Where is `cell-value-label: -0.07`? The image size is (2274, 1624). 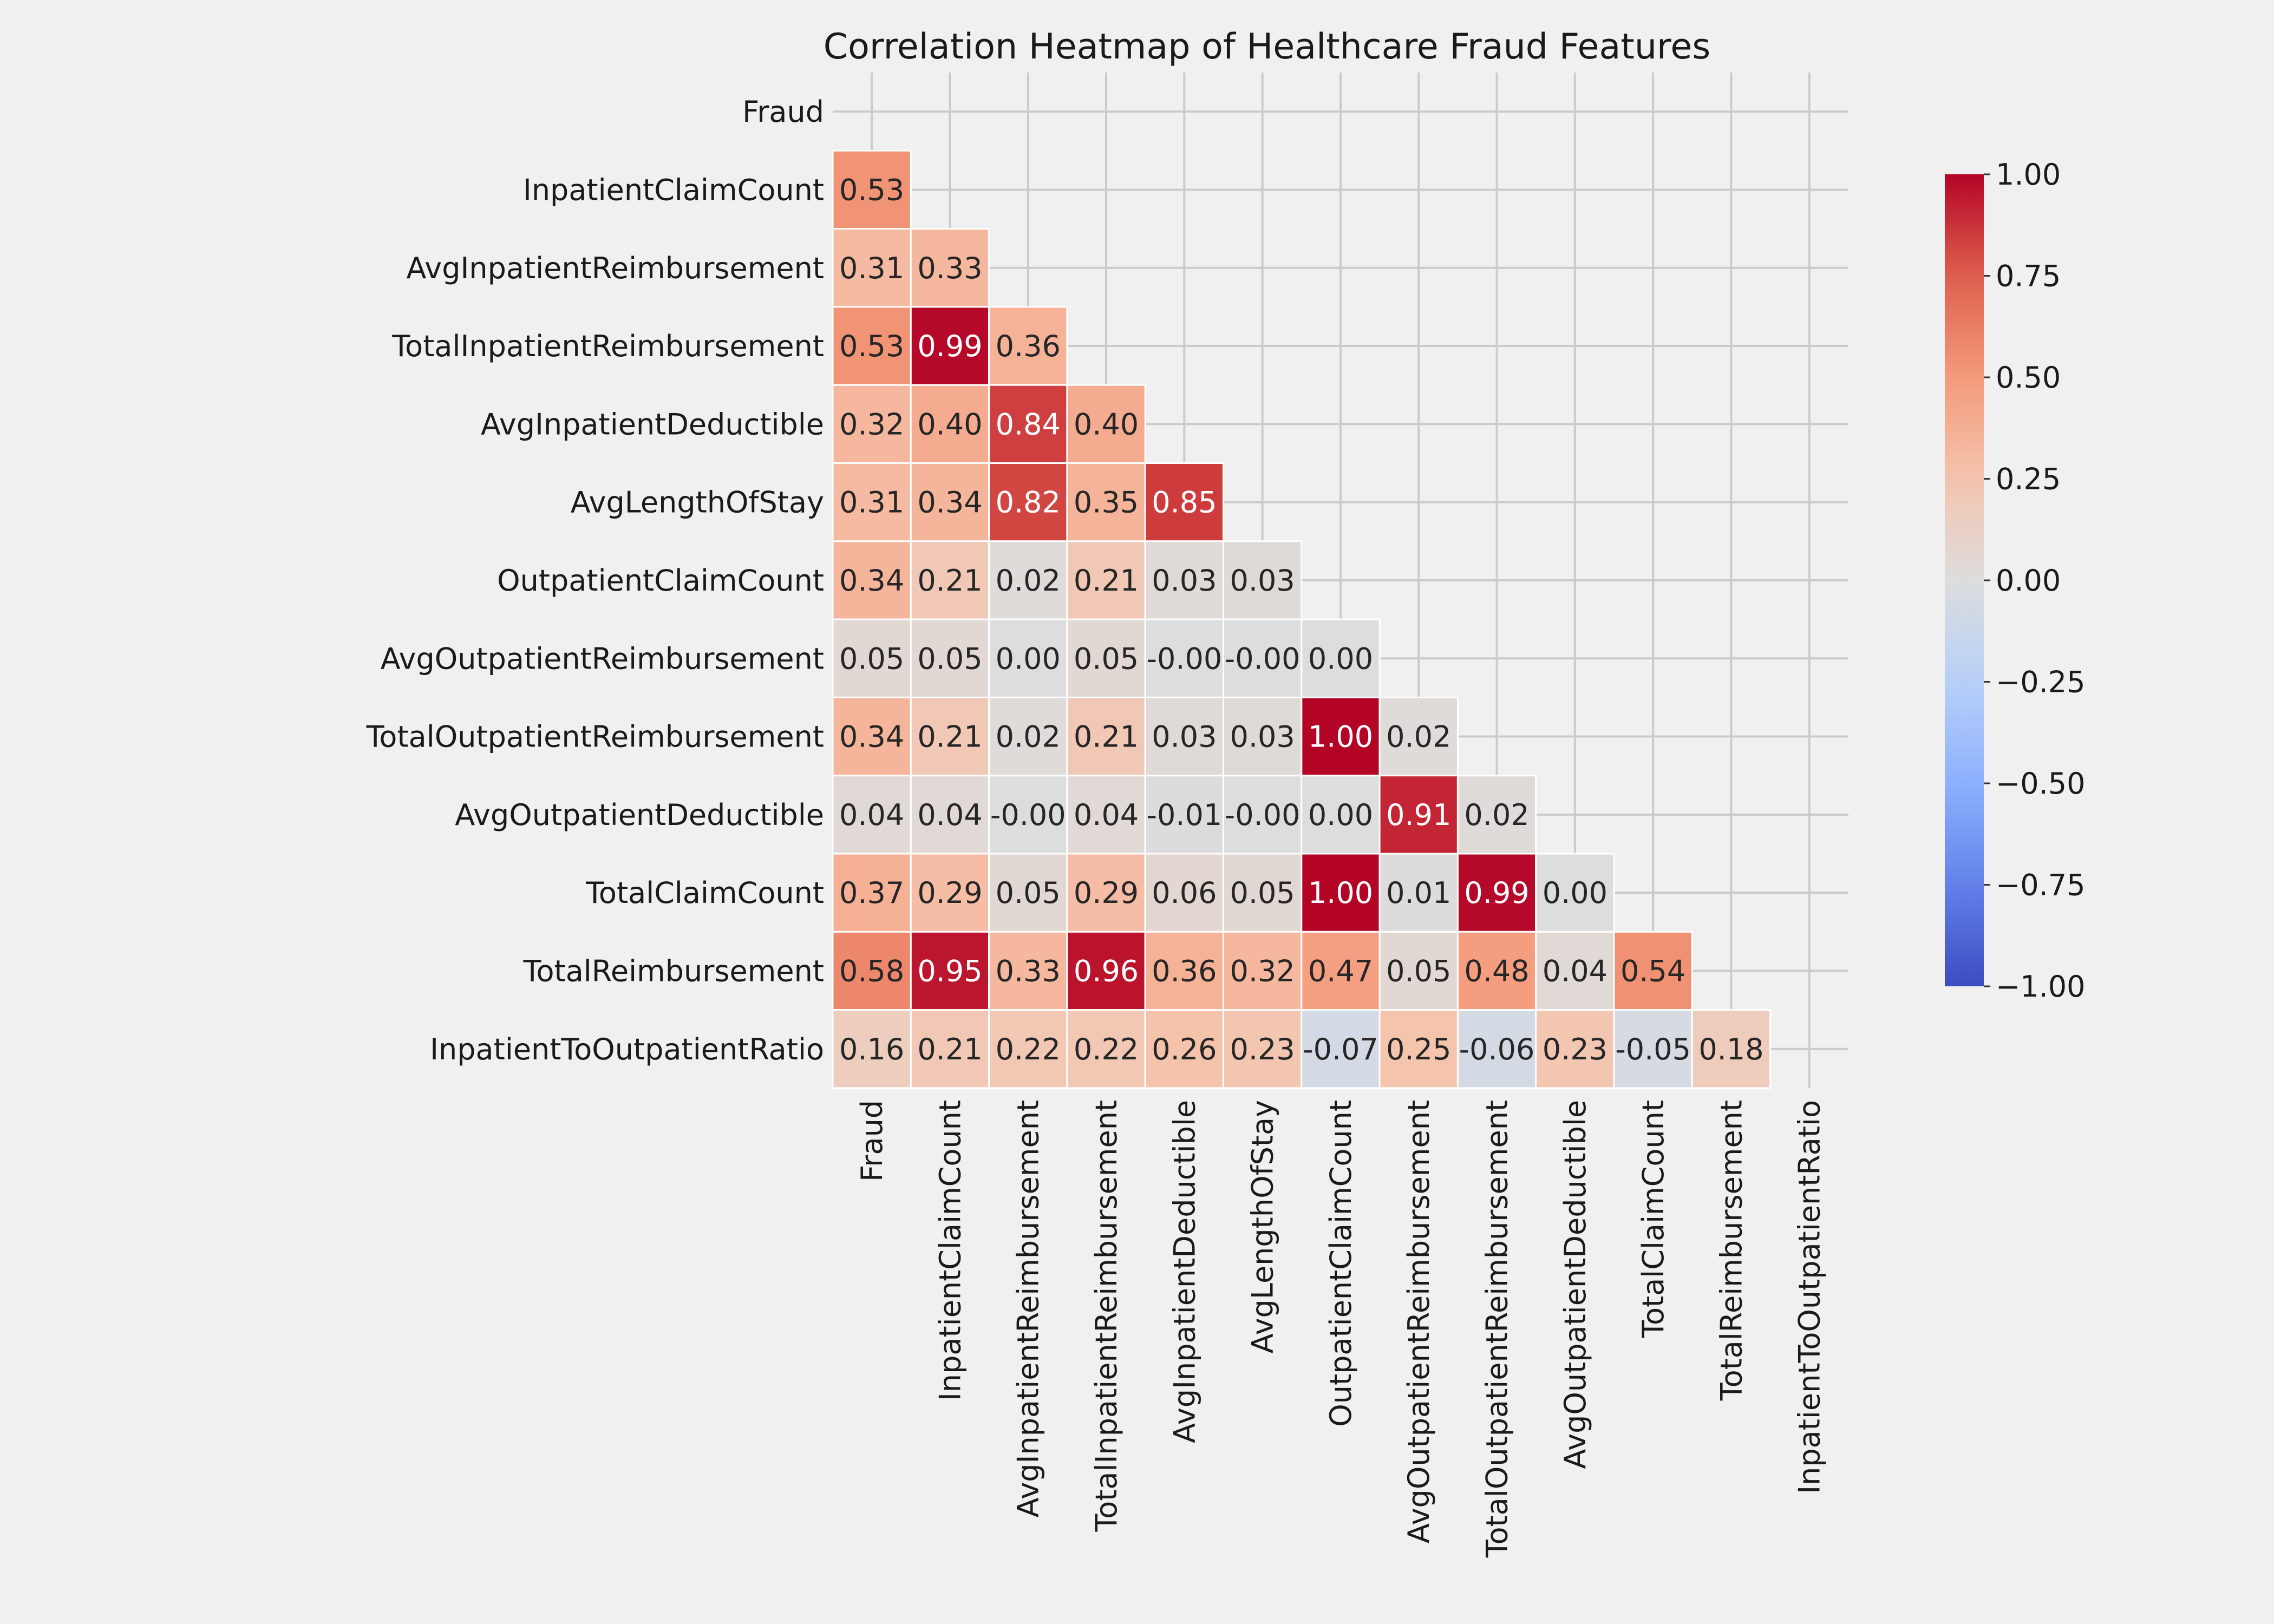 cell-value-label: -0.07 is located at coordinates (1340, 1049).